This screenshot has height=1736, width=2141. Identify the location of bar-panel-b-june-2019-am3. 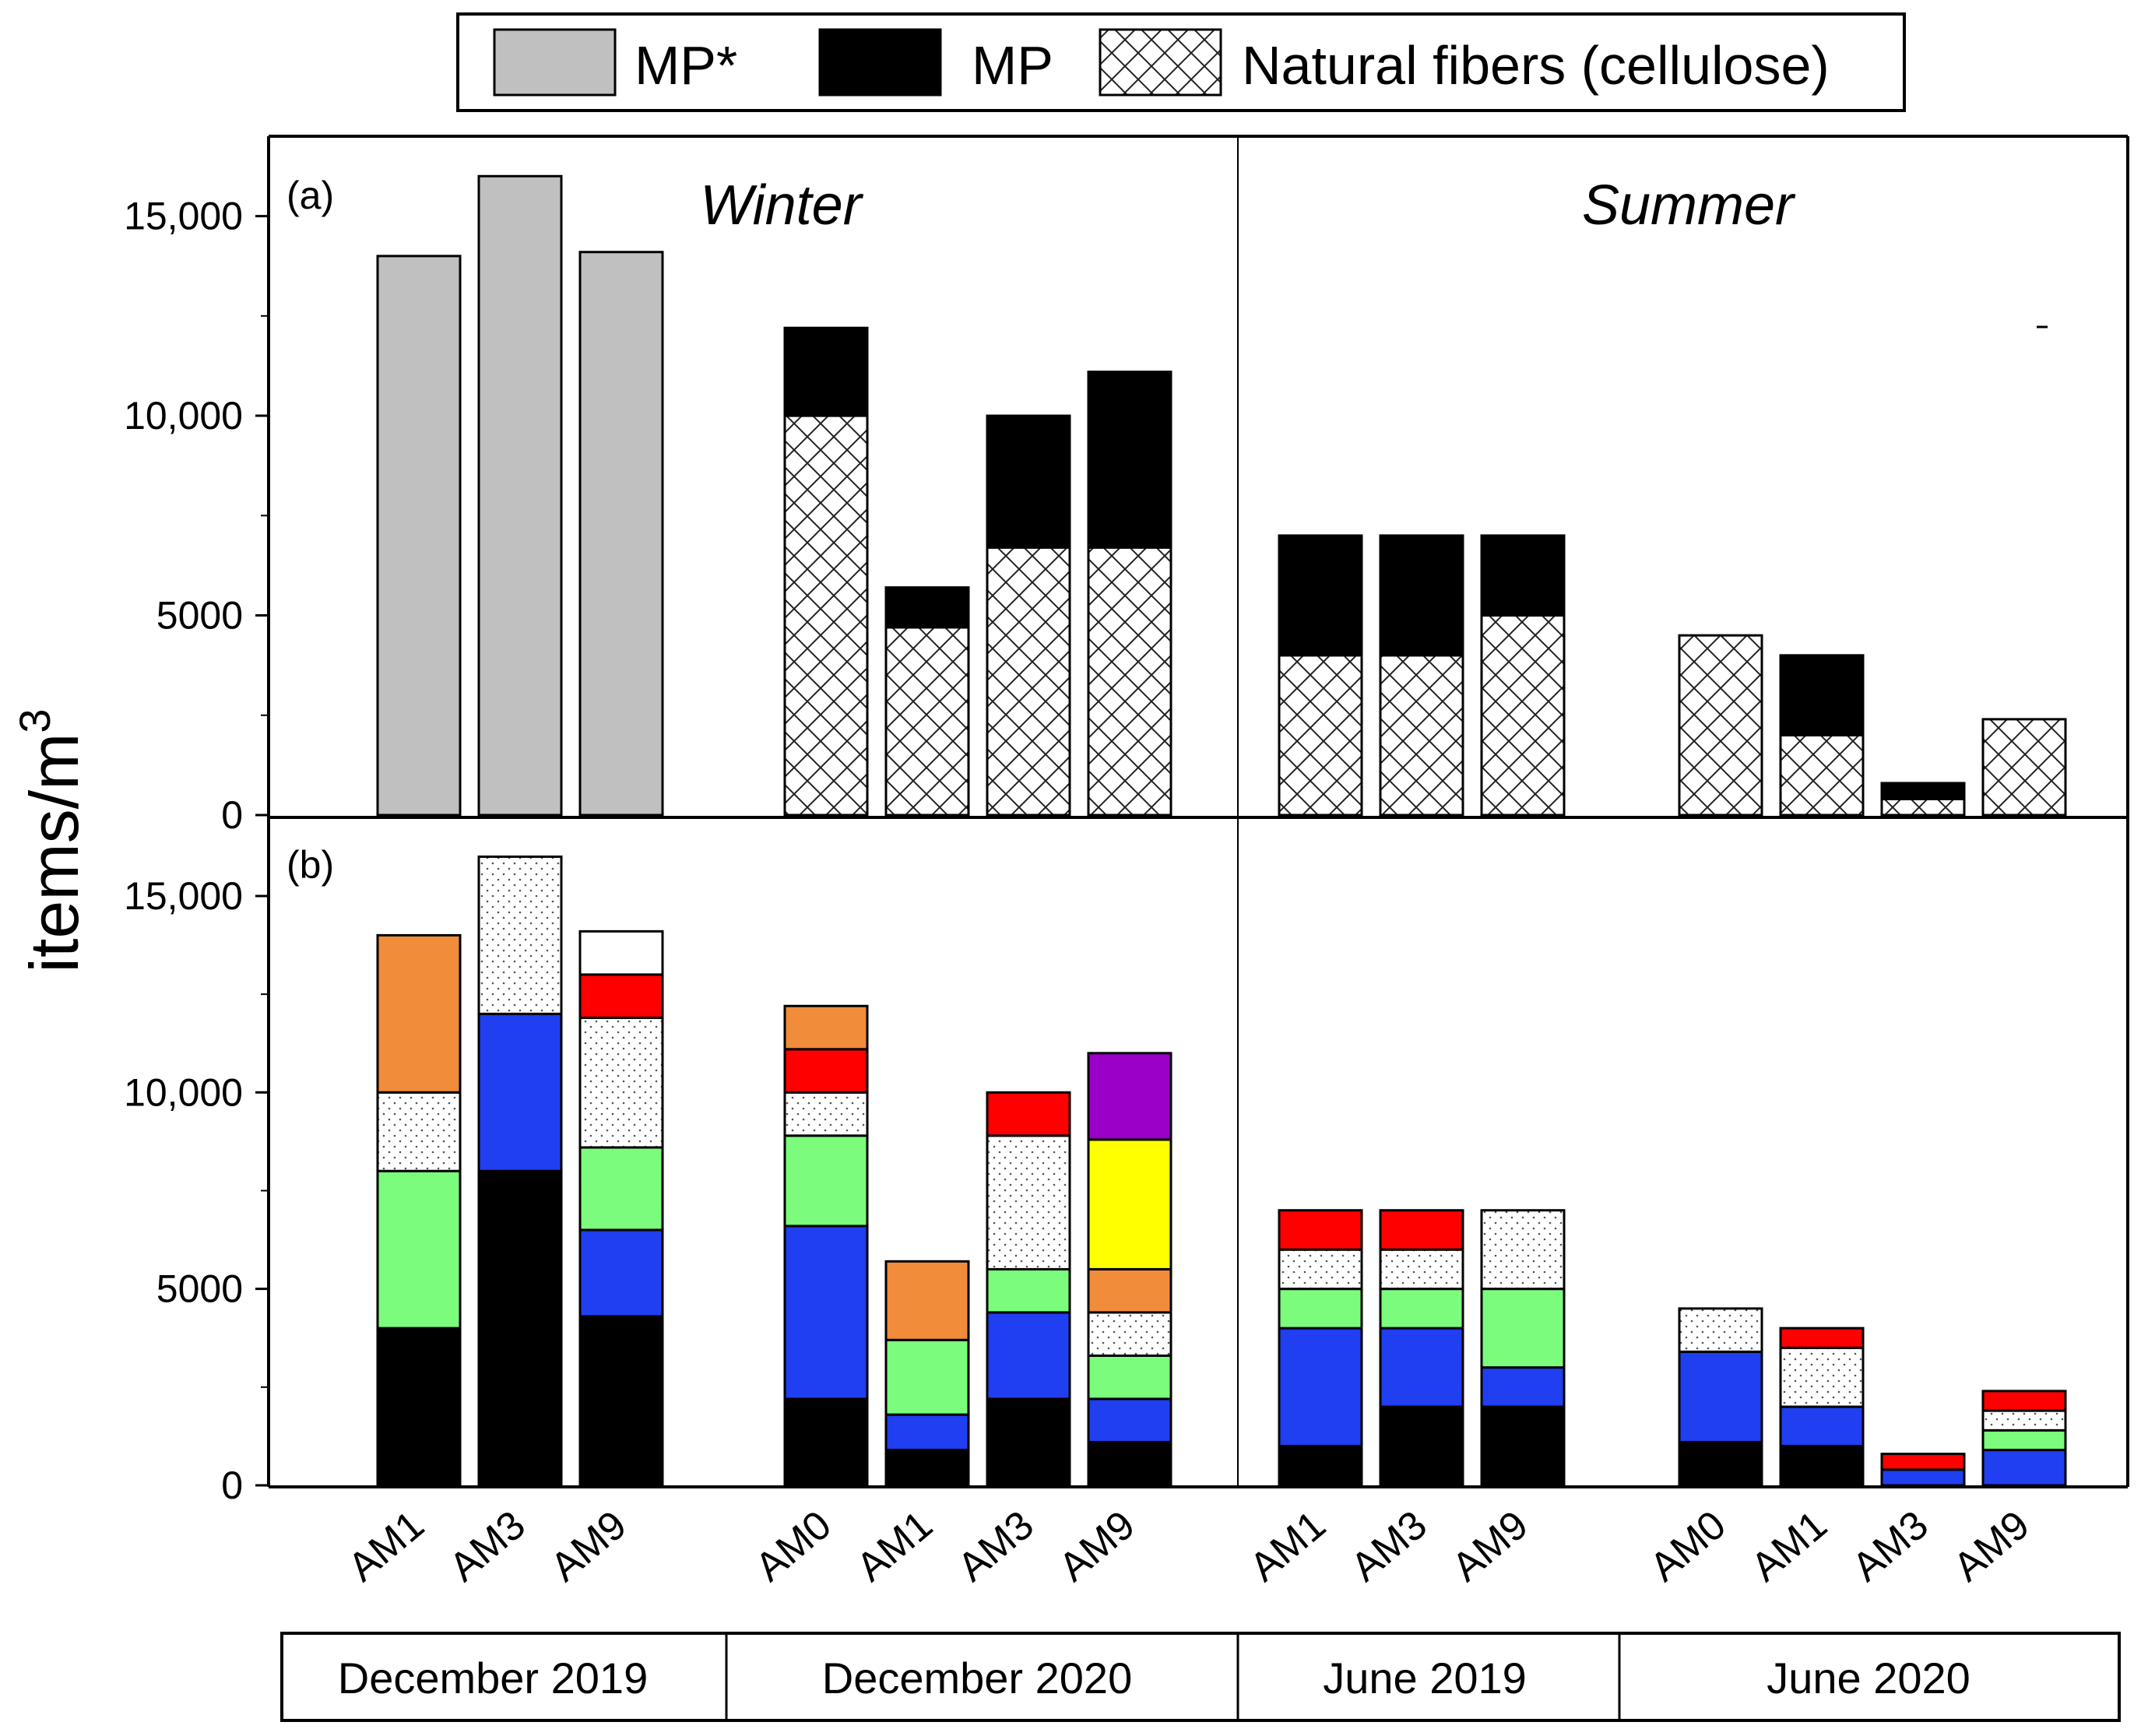
(1421, 1348).